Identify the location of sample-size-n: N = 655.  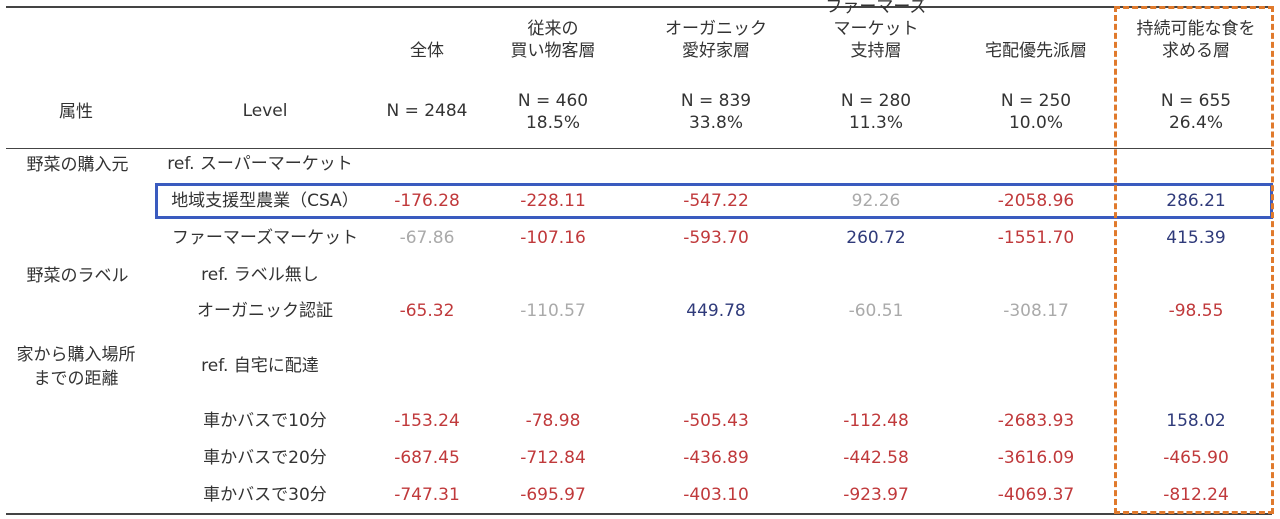
(1196, 101).